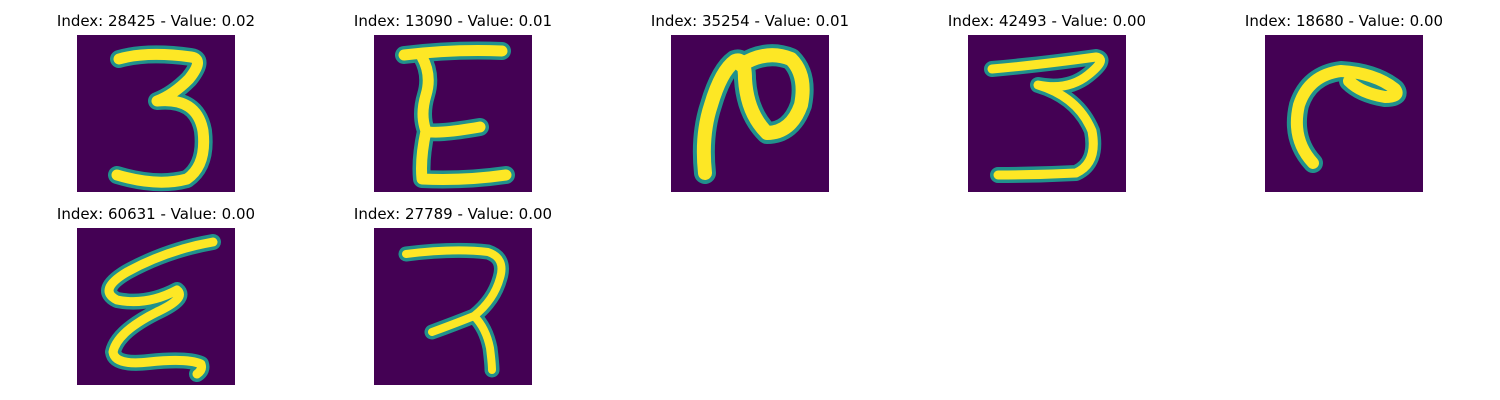 Image resolution: width=1500 pixels, height=400 pixels. I want to click on panel-28425: Index: 28425 - Value: 0.02, so click(156, 105).